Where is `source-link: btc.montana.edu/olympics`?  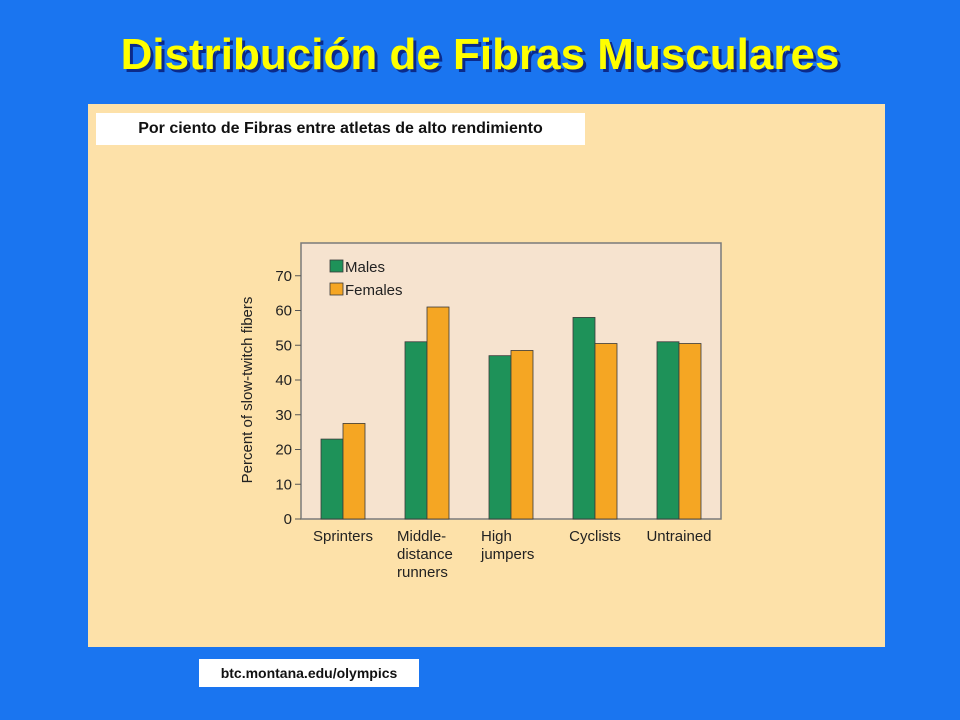 source-link: btc.montana.edu/olympics is located at coordinates (309, 673).